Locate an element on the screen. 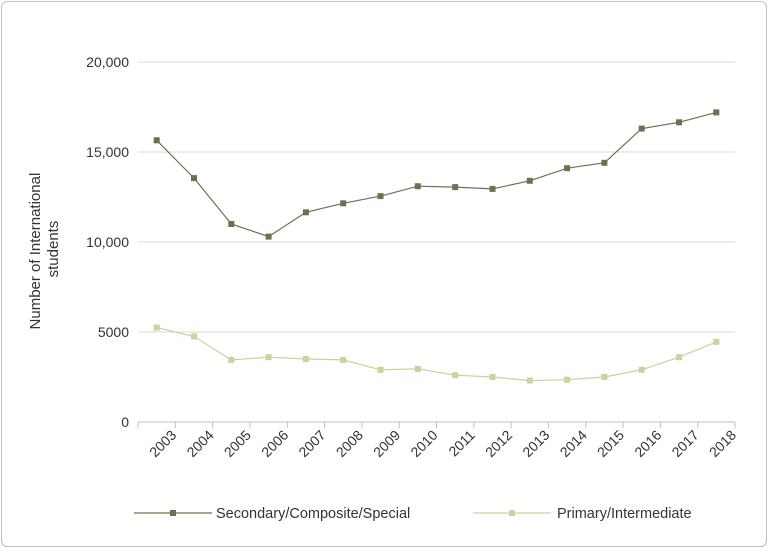 This screenshot has height=548, width=768. y-tick-label: 10,000 is located at coordinates (107, 242).